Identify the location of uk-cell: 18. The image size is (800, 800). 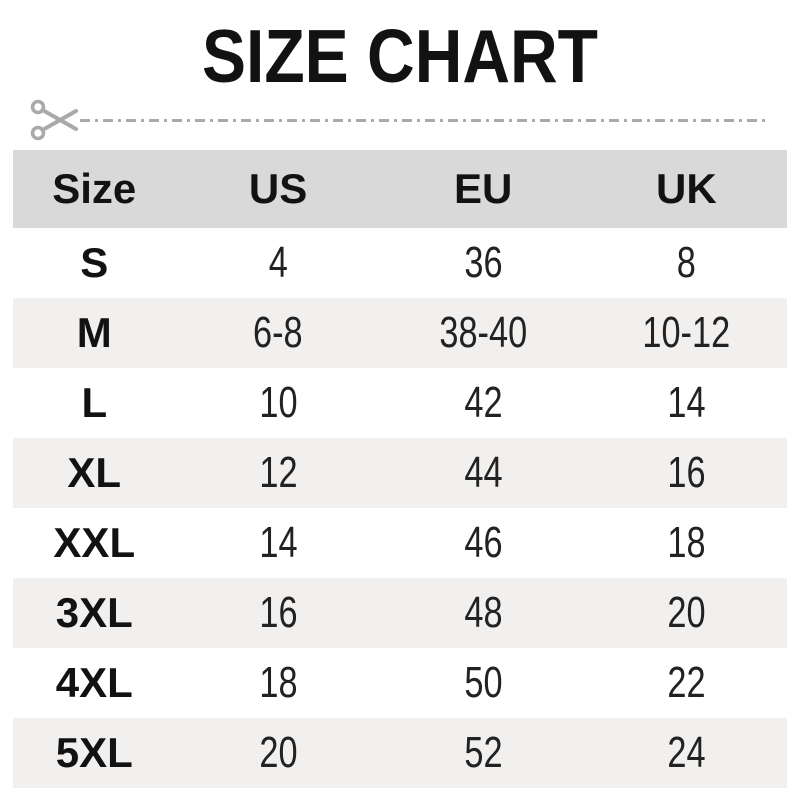
(686, 543).